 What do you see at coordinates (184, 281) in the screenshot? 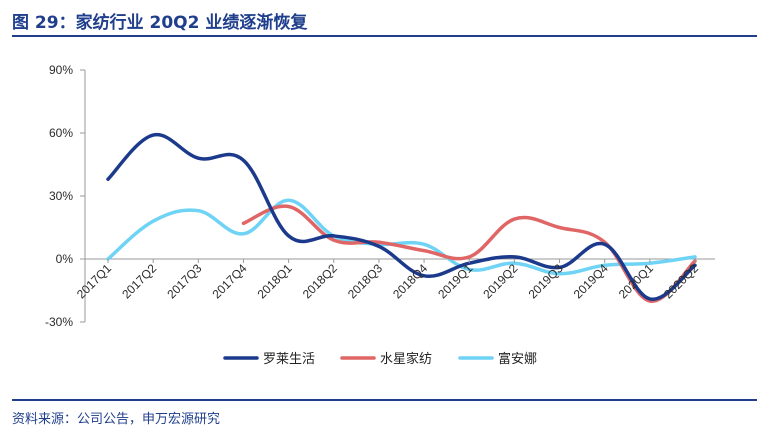
I see `x-tick-label: 2017Q3` at bounding box center [184, 281].